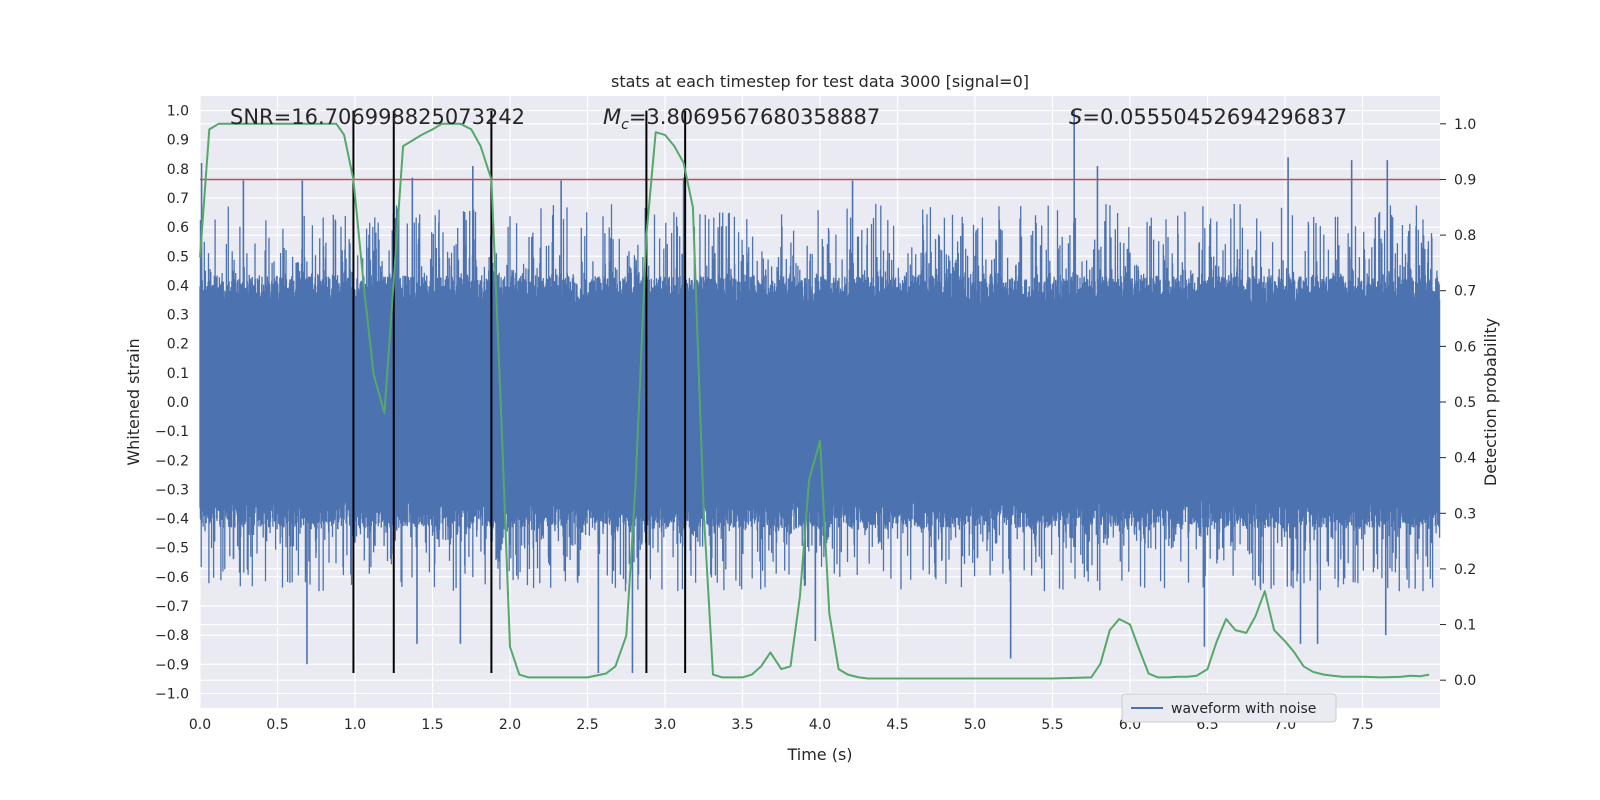 The width and height of the screenshot is (1600, 800). Describe the element at coordinates (172, 694) in the screenshot. I see `y-tick-label-left: −1.0` at that location.